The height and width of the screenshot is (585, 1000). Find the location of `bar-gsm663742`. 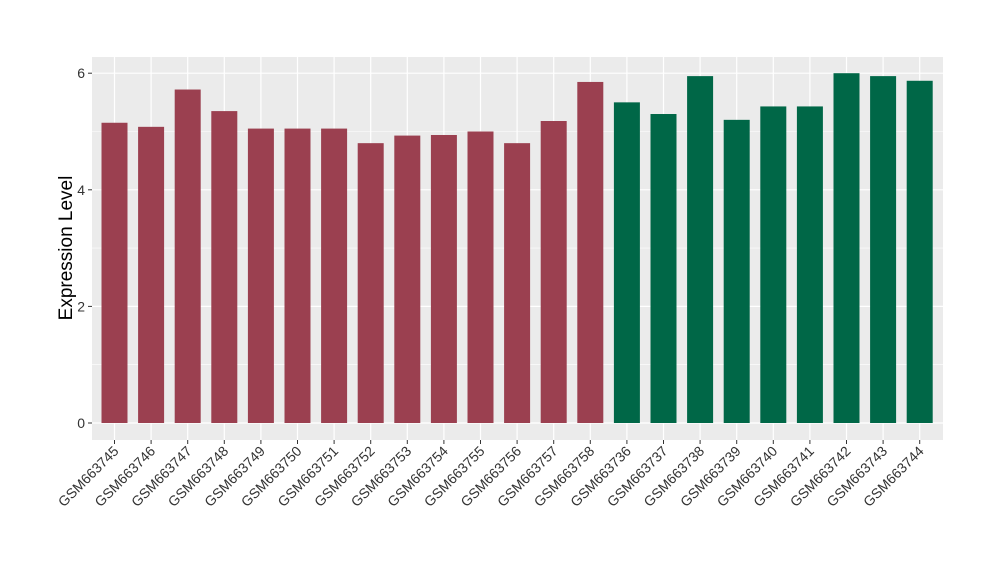

bar-gsm663742 is located at coordinates (846, 248).